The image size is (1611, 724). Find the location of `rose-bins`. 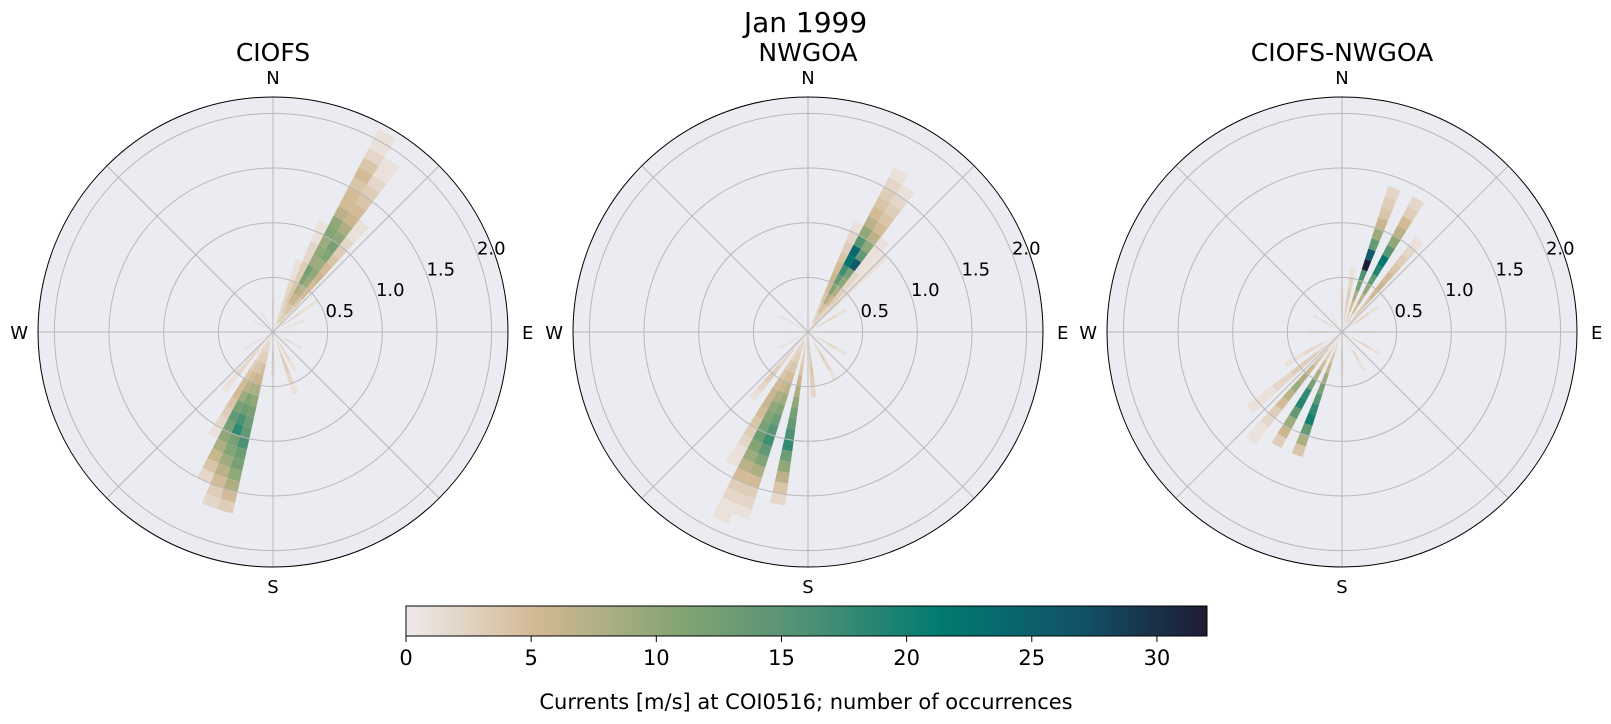

rose-bins is located at coordinates (298, 321).